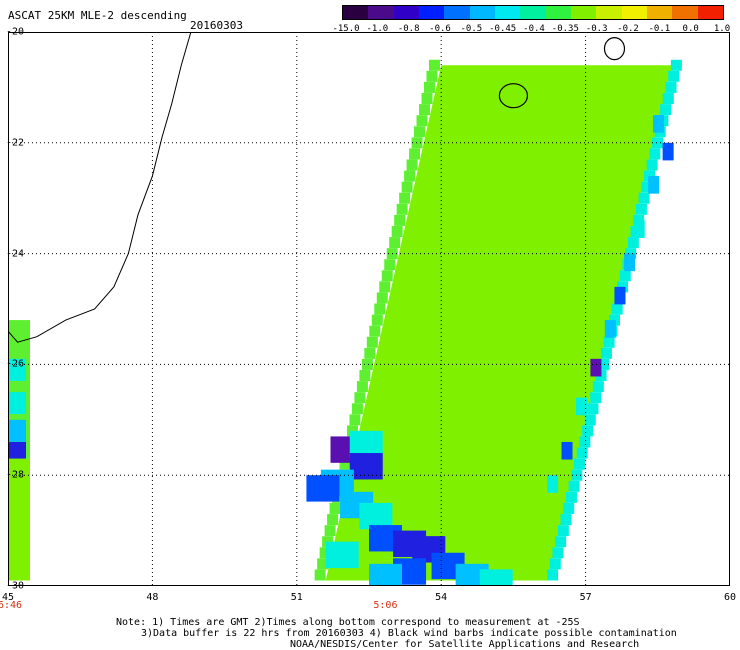 The image size is (740, 650). Describe the element at coordinates (296, 597) in the screenshot. I see `longitude-label: 51` at that location.